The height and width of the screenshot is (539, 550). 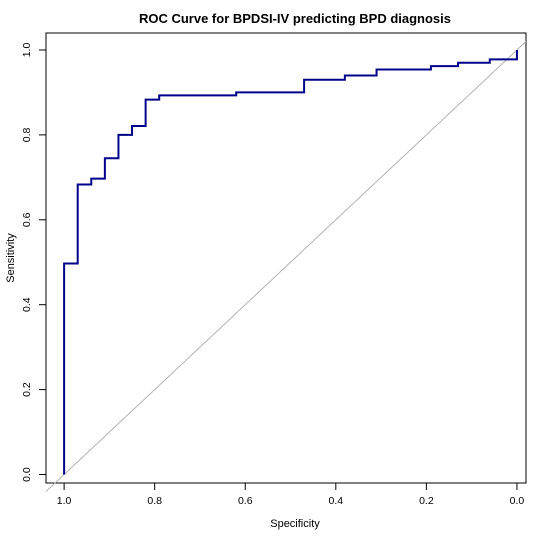 What do you see at coordinates (517, 501) in the screenshot?
I see `x-tick-label: 0.0` at bounding box center [517, 501].